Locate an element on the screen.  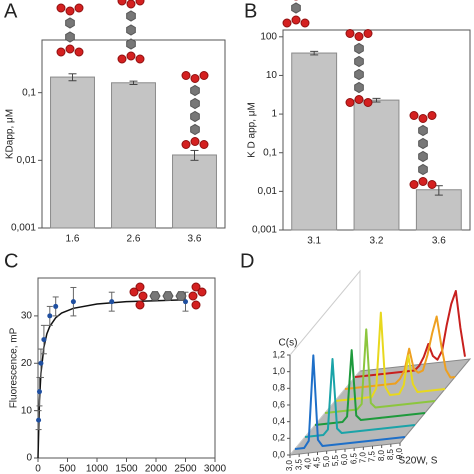
x-tick-label: 2500 is located at coordinates (185, 469).